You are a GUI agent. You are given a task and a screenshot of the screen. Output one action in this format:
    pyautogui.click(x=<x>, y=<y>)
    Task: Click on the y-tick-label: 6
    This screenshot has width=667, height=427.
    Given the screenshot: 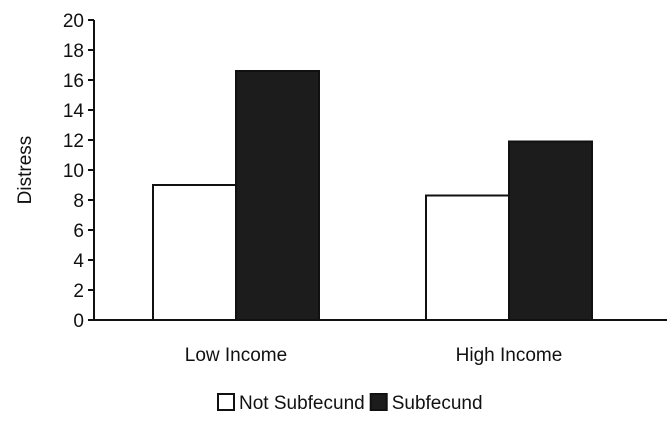 What is the action you would take?
    pyautogui.click(x=78, y=231)
    